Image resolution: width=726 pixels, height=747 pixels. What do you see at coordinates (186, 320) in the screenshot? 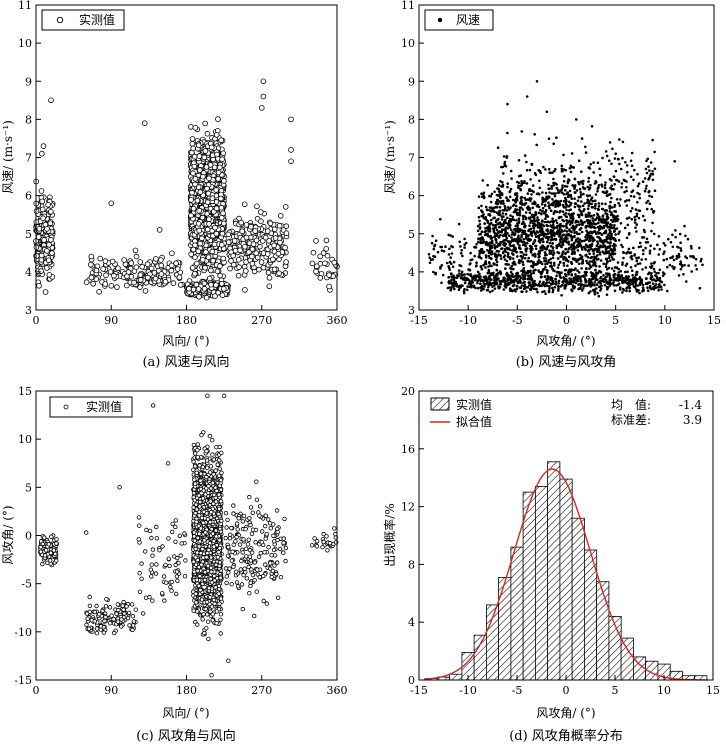
I see `x-tick-label: 180` at bounding box center [186, 320].